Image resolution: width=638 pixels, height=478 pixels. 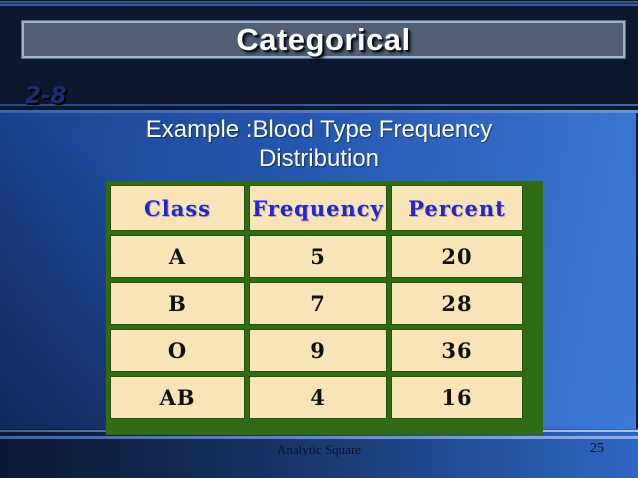 I want to click on header-cell-frequency: Frequency, so click(x=318, y=208).